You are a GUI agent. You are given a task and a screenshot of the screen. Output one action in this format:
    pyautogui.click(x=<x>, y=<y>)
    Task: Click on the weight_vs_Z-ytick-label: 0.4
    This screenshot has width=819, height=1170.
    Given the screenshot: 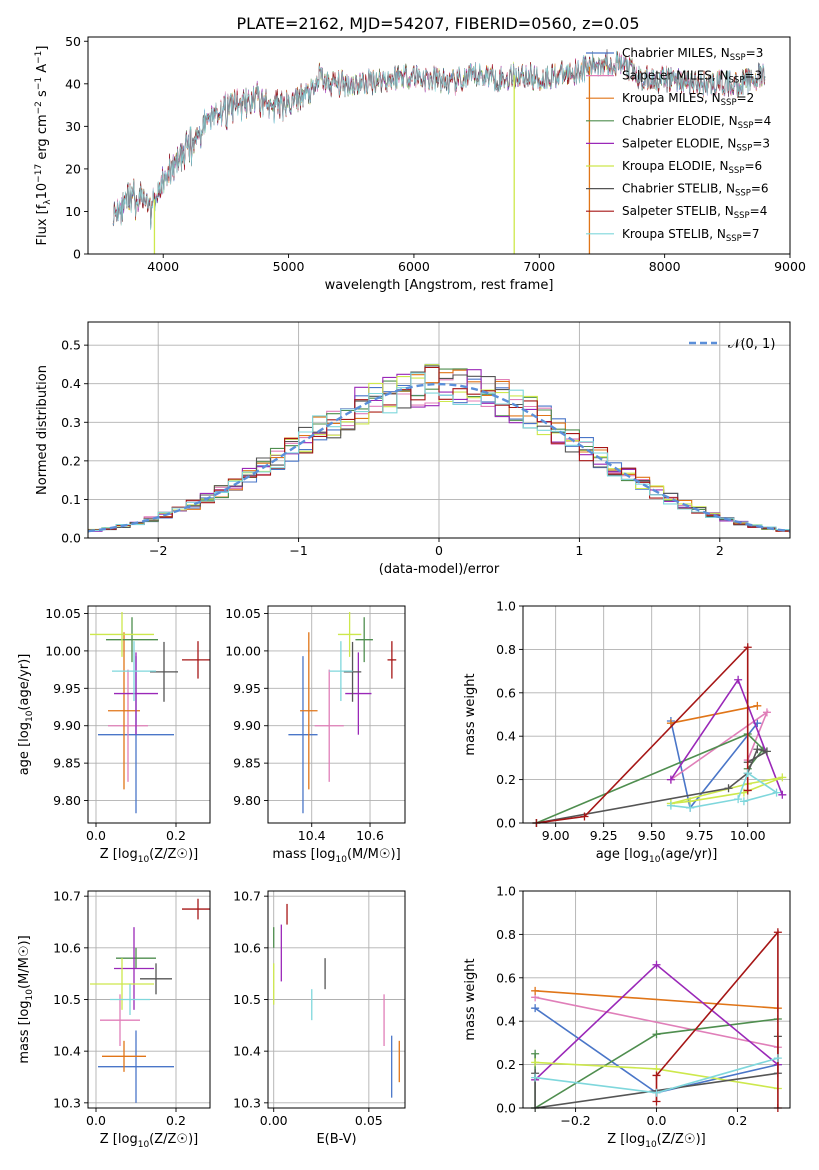 What is the action you would take?
    pyautogui.click(x=506, y=1021)
    